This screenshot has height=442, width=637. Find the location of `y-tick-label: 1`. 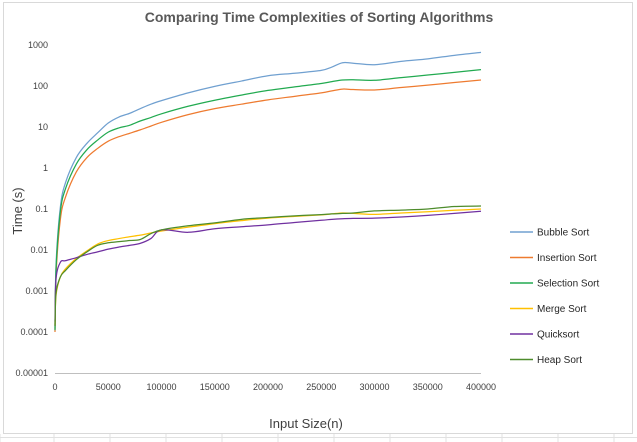

y-tick-label: 1 is located at coordinates (45, 168).